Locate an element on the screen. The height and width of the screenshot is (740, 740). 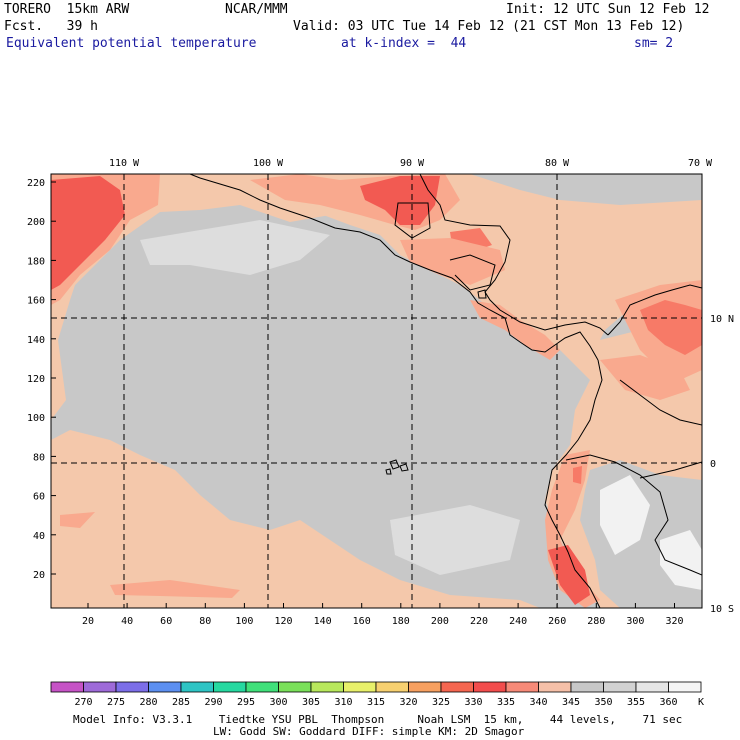
border-nicaragua is located at coordinates (472, 272).